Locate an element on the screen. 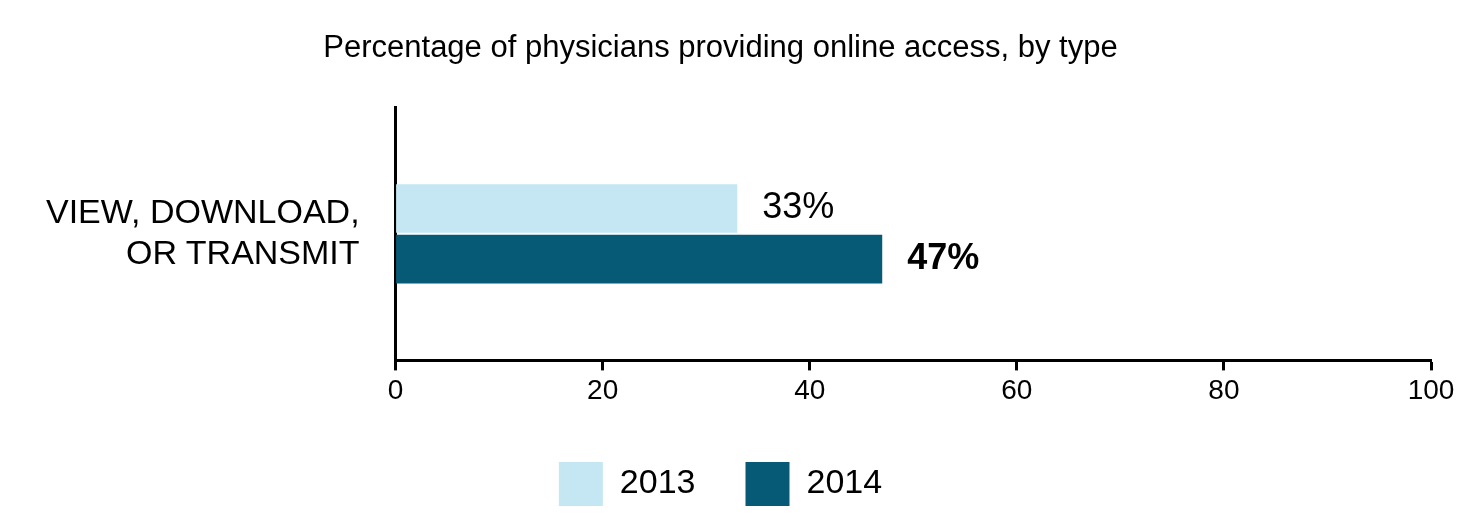 The height and width of the screenshot is (520, 1461). x-tick-label: 40 is located at coordinates (810, 389).